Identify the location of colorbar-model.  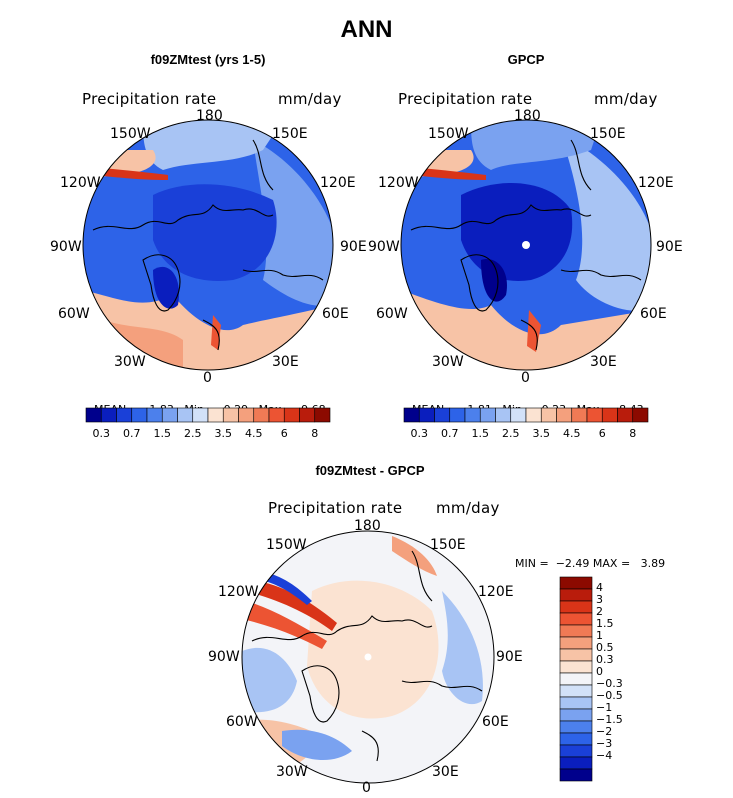
(208, 415).